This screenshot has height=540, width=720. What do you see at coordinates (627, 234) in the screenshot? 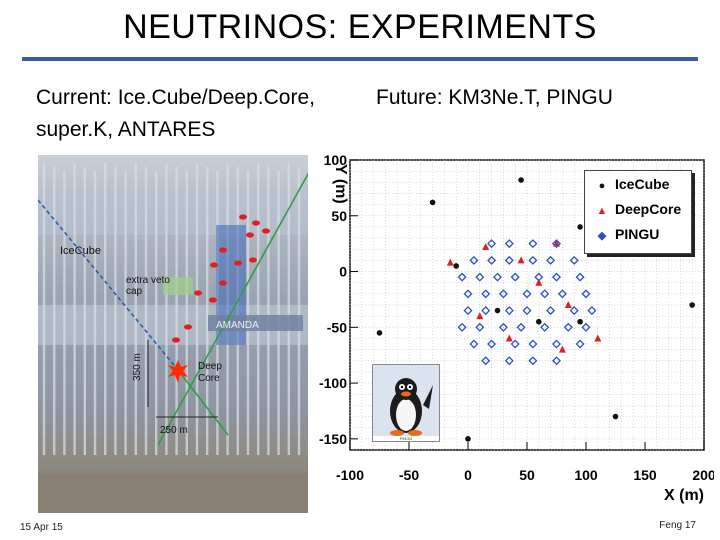
I see `legend-pingu: ◆ PINGU` at bounding box center [627, 234].